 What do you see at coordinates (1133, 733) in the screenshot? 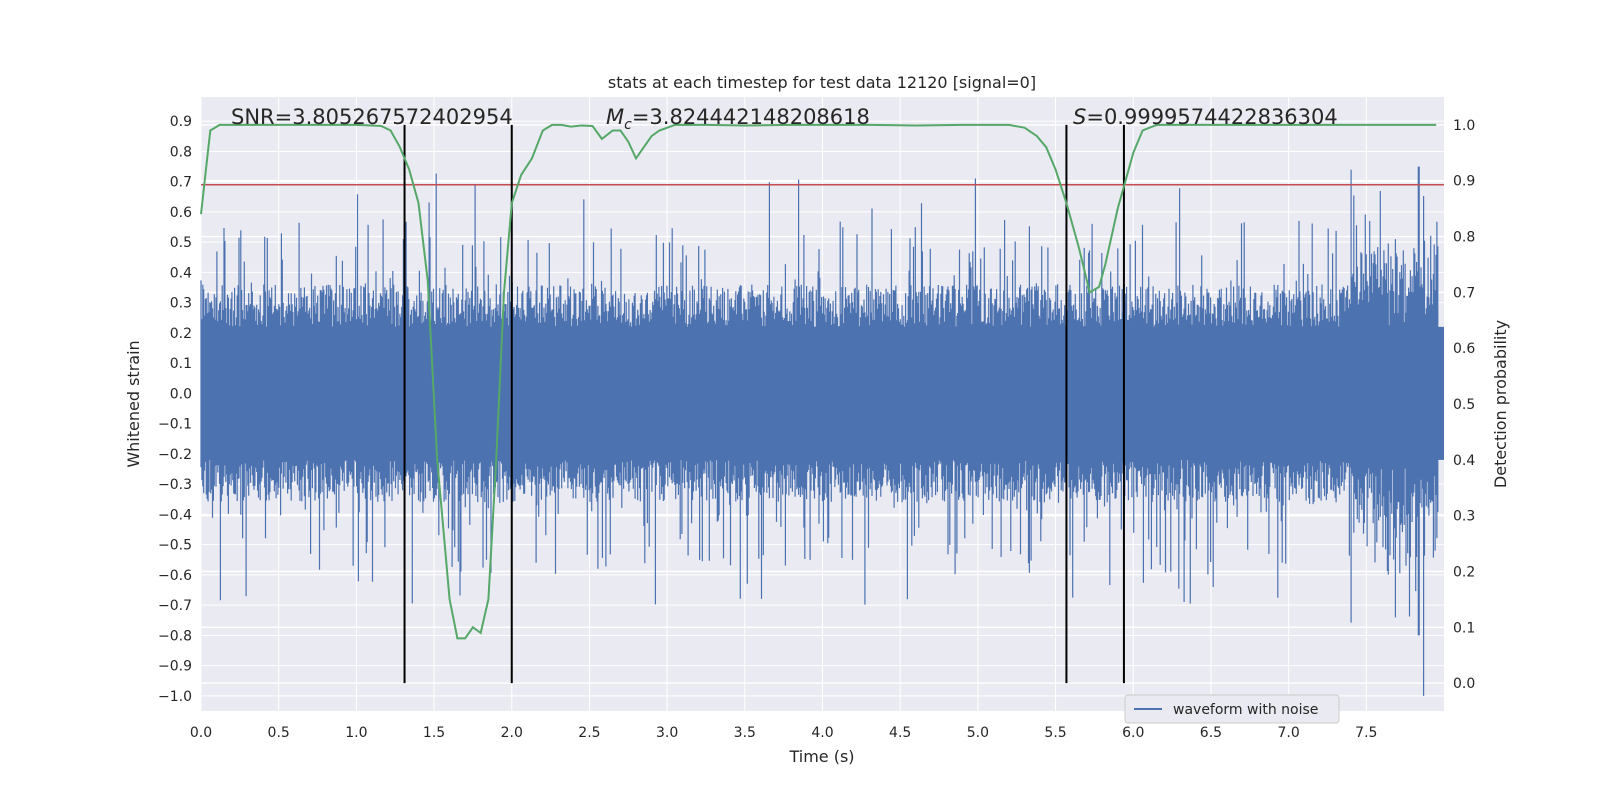
I see `x-tick-label: 6.0` at bounding box center [1133, 733].